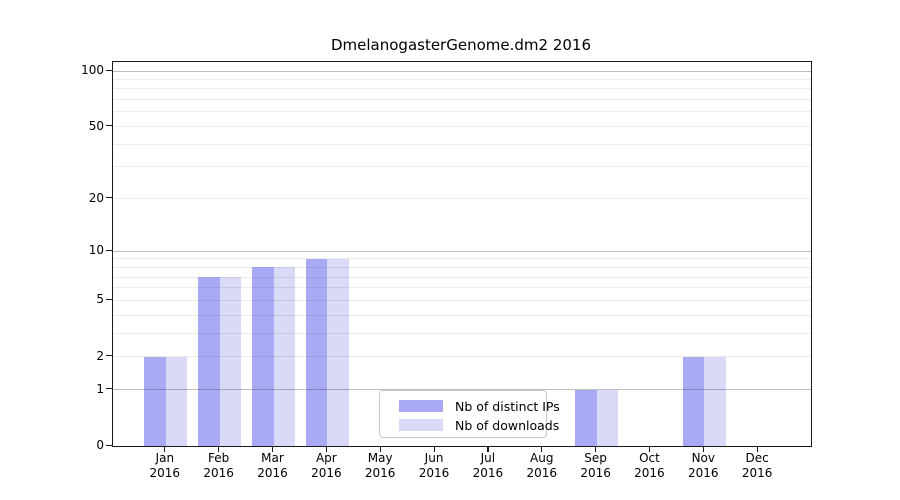 The image size is (900, 500). I want to click on x-tick-label: Feb 2016, so click(218, 465).